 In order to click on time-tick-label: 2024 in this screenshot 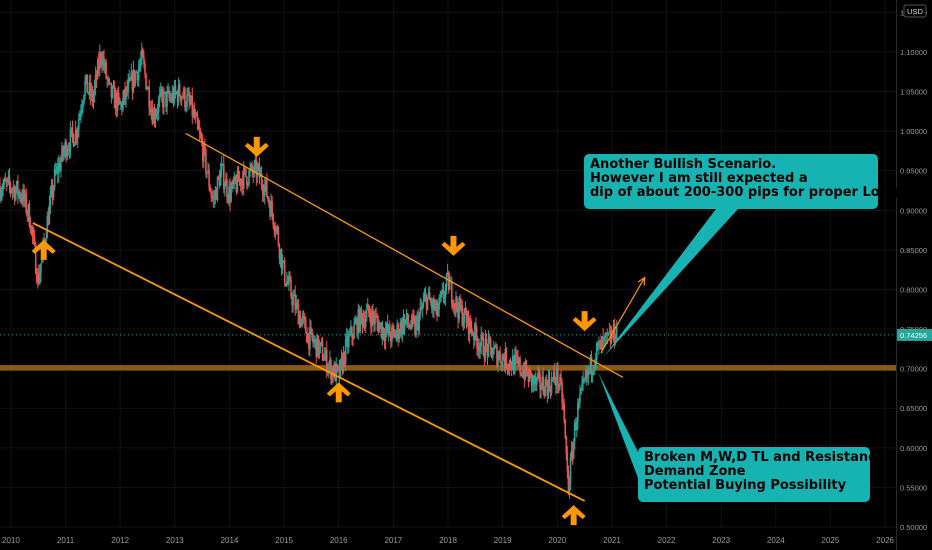, I will do `click(776, 540)`.